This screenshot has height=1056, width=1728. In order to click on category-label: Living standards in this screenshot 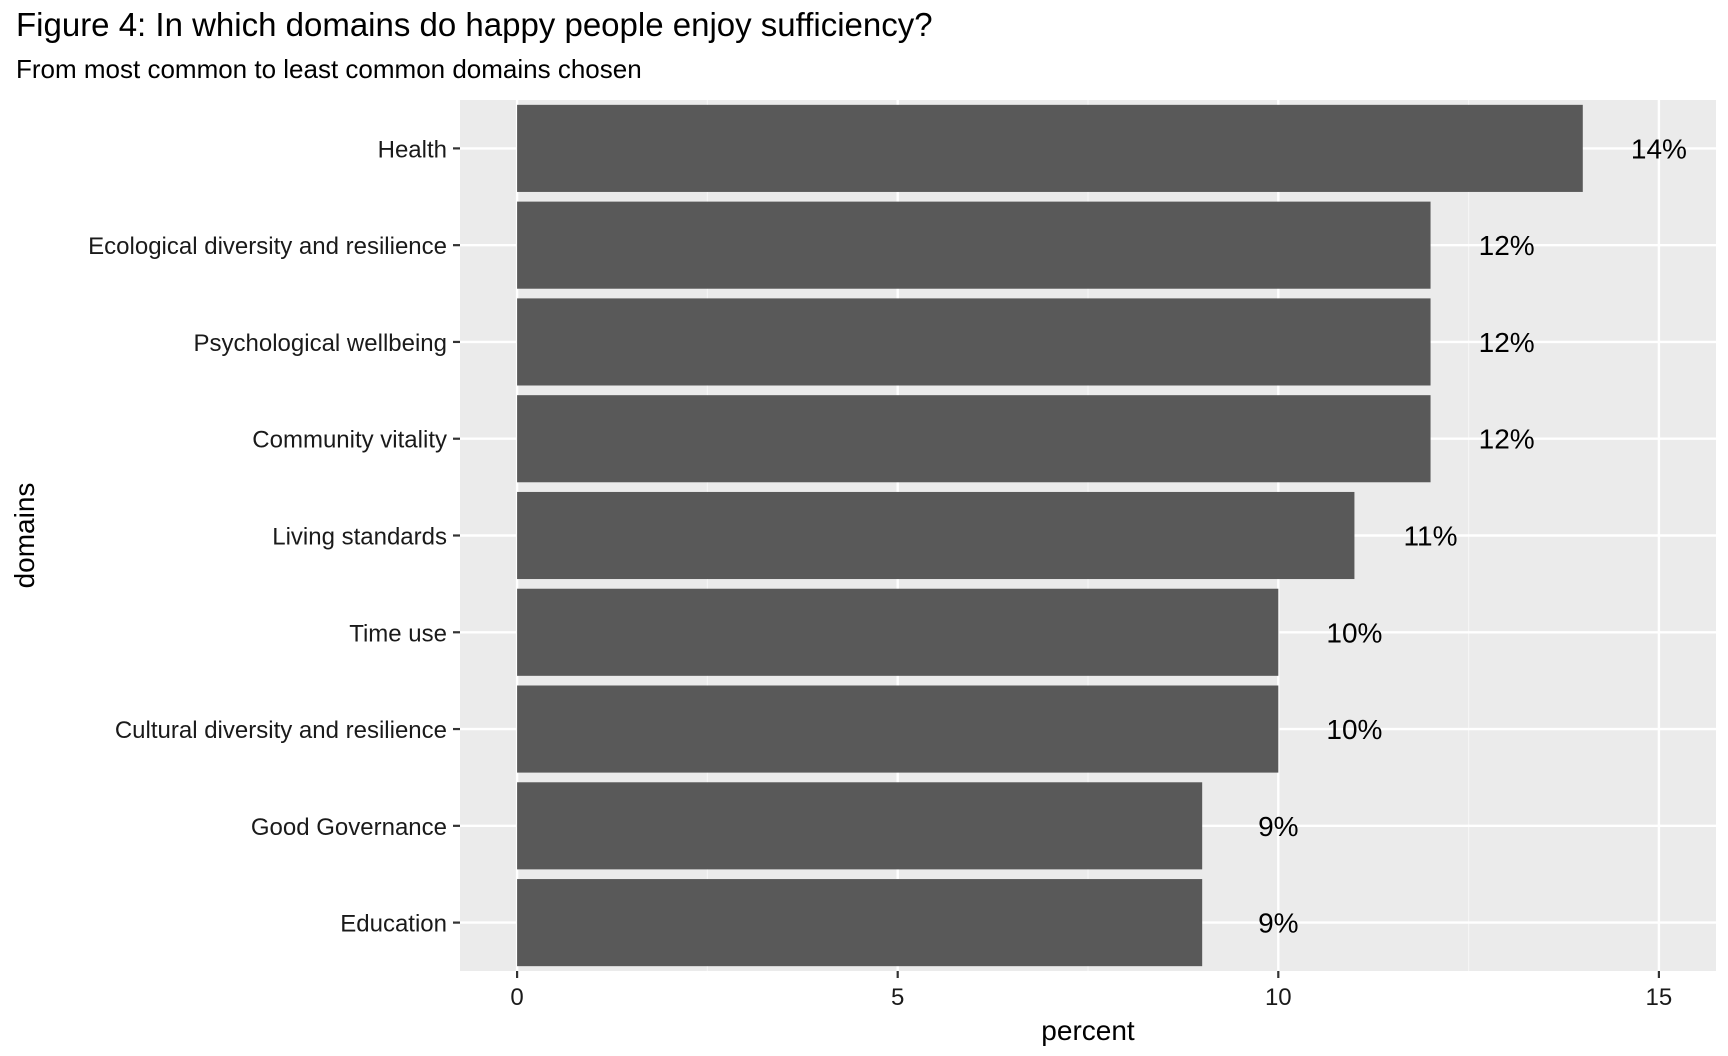, I will do `click(359, 537)`.